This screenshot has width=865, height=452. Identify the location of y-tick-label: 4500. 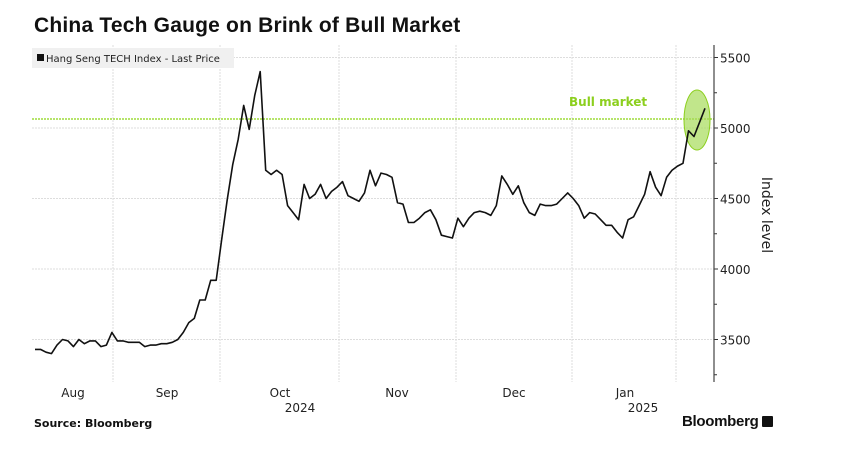
(735, 200).